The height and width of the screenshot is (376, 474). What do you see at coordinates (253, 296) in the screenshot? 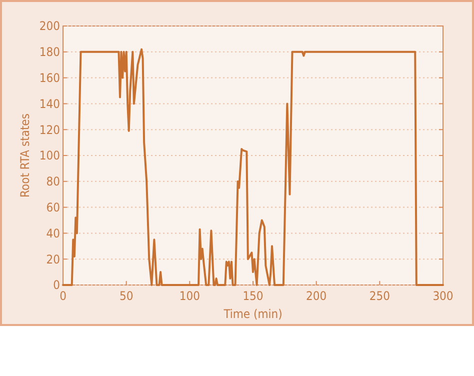
I see `x-tick-label: 150` at bounding box center [253, 296].